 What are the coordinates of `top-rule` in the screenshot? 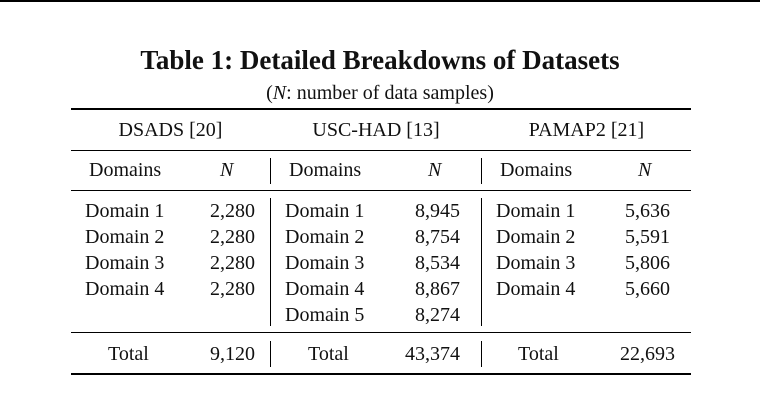 It's located at (381, 109).